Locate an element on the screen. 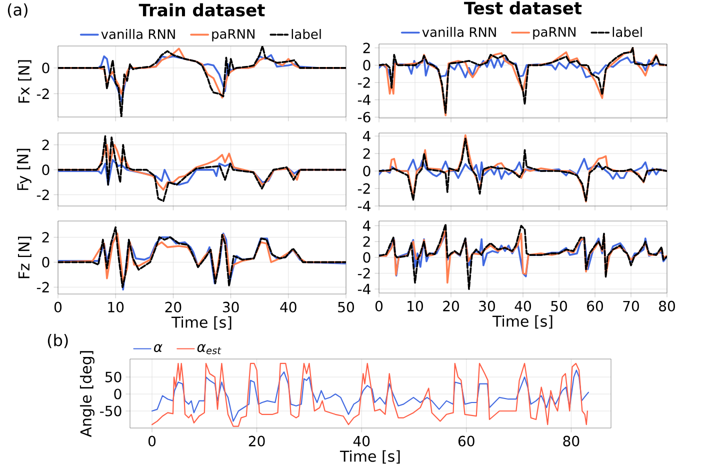 This screenshot has width=706, height=474. y-axis-title: Fz [N] is located at coordinates (25, 257).